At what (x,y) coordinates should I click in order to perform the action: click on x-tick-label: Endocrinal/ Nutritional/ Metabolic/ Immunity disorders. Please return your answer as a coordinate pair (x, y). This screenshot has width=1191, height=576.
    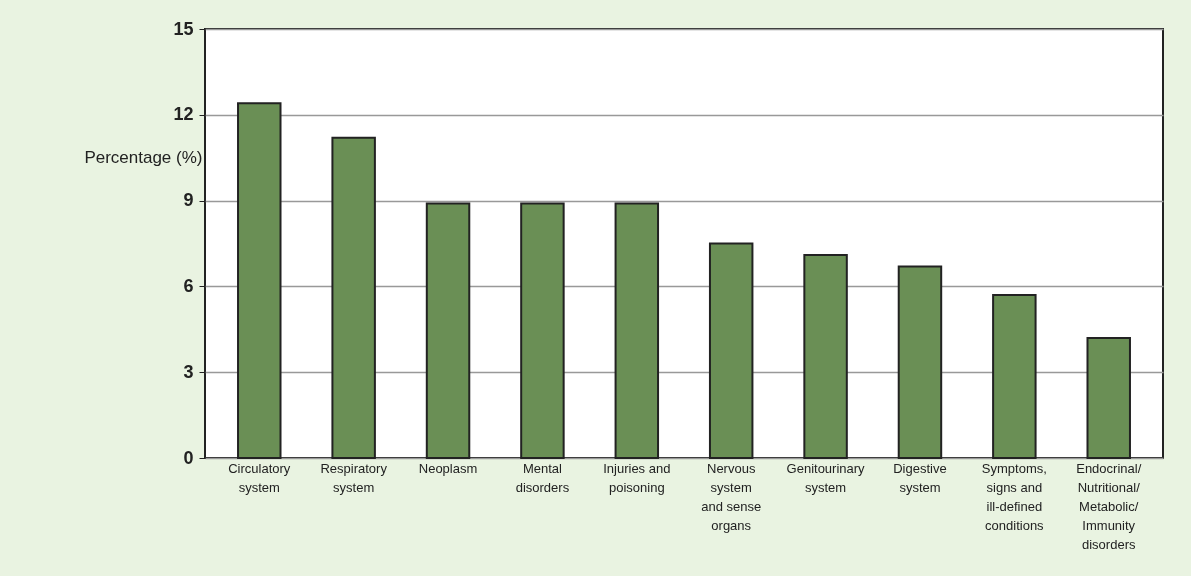
    Looking at the image, I should click on (1109, 506).